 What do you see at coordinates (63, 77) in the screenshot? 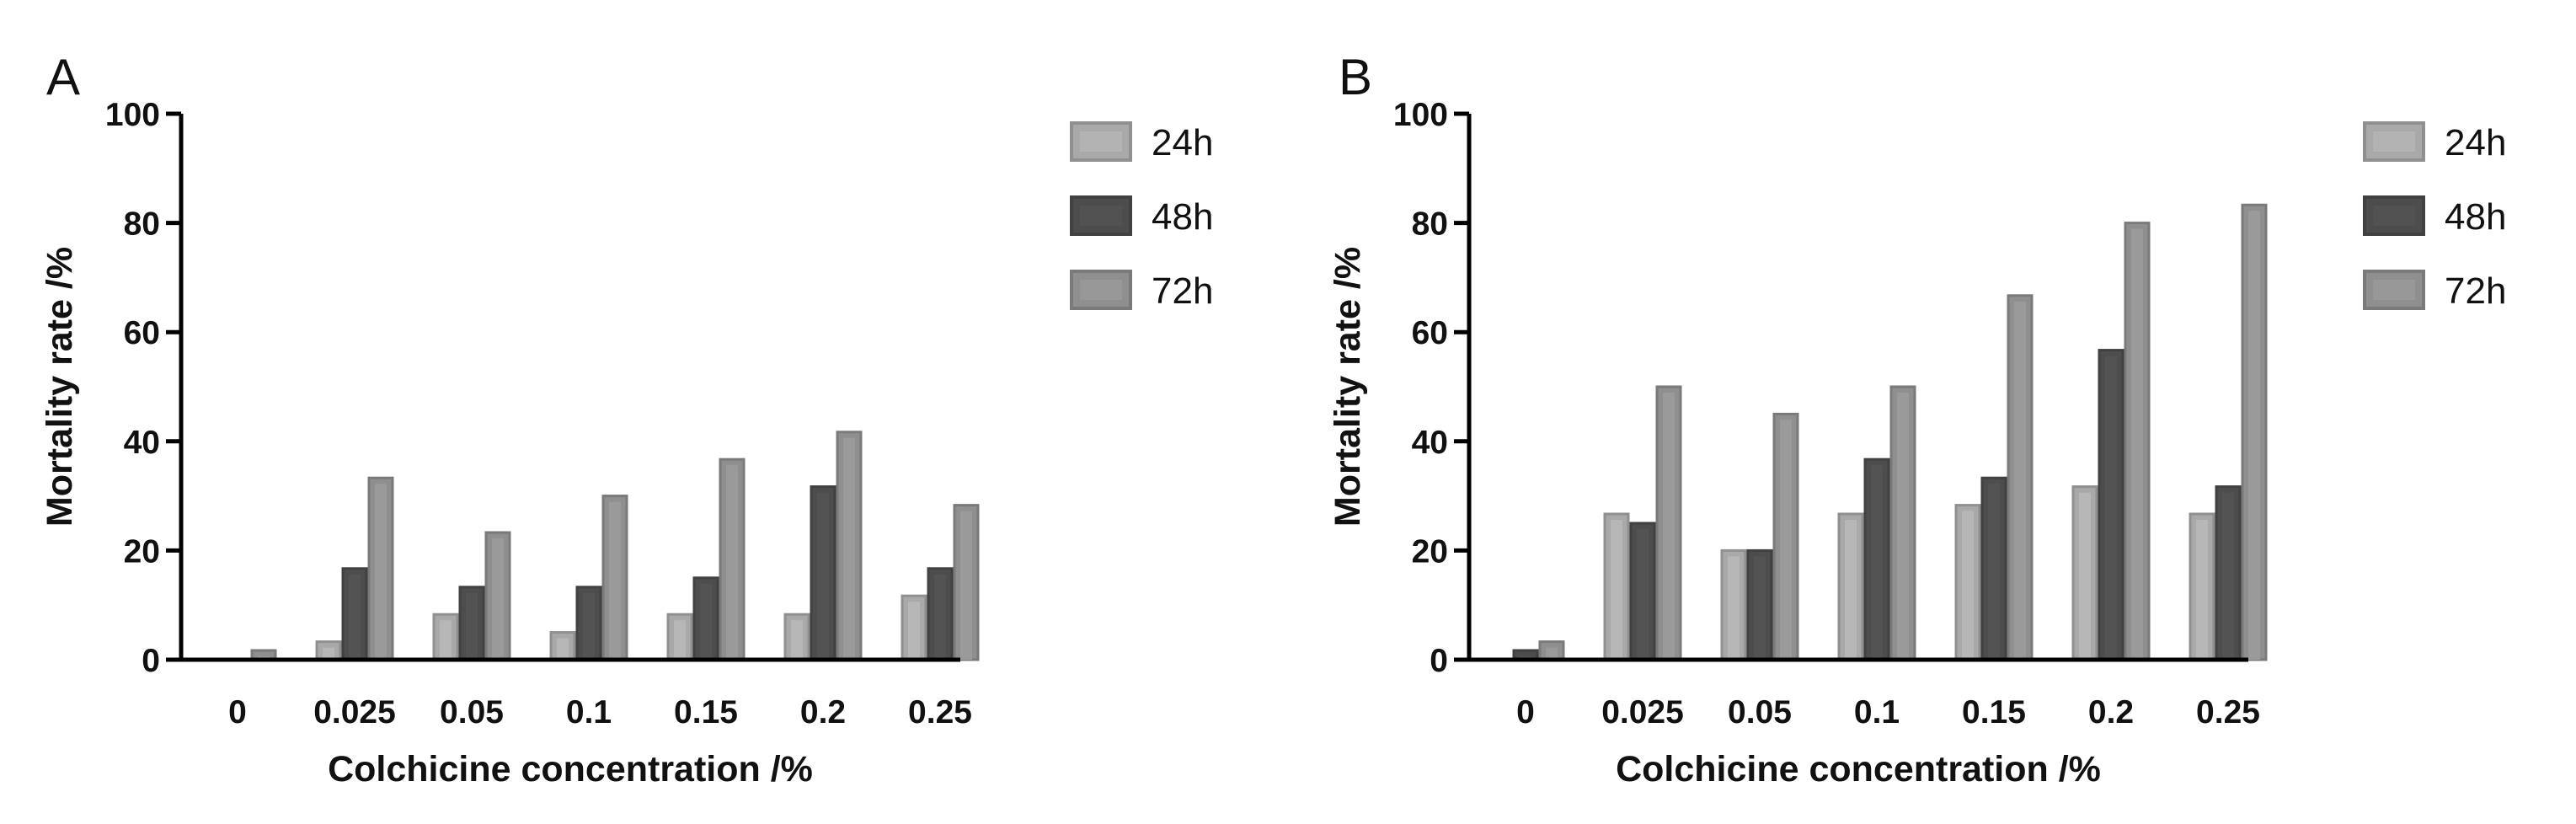
I see `panel-letter: A` at bounding box center [63, 77].